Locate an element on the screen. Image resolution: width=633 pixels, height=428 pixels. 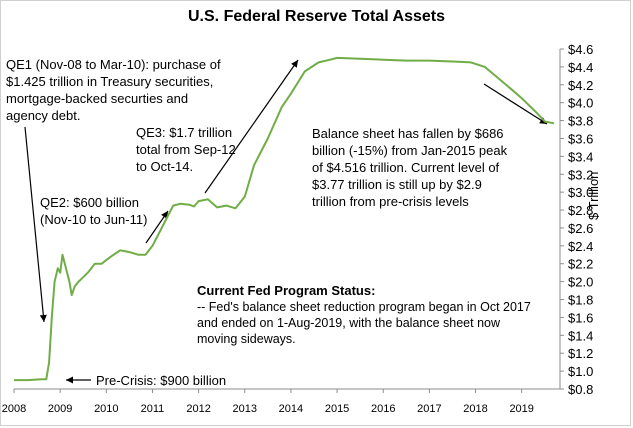
arrow-balance is located at coordinates (515, 104).